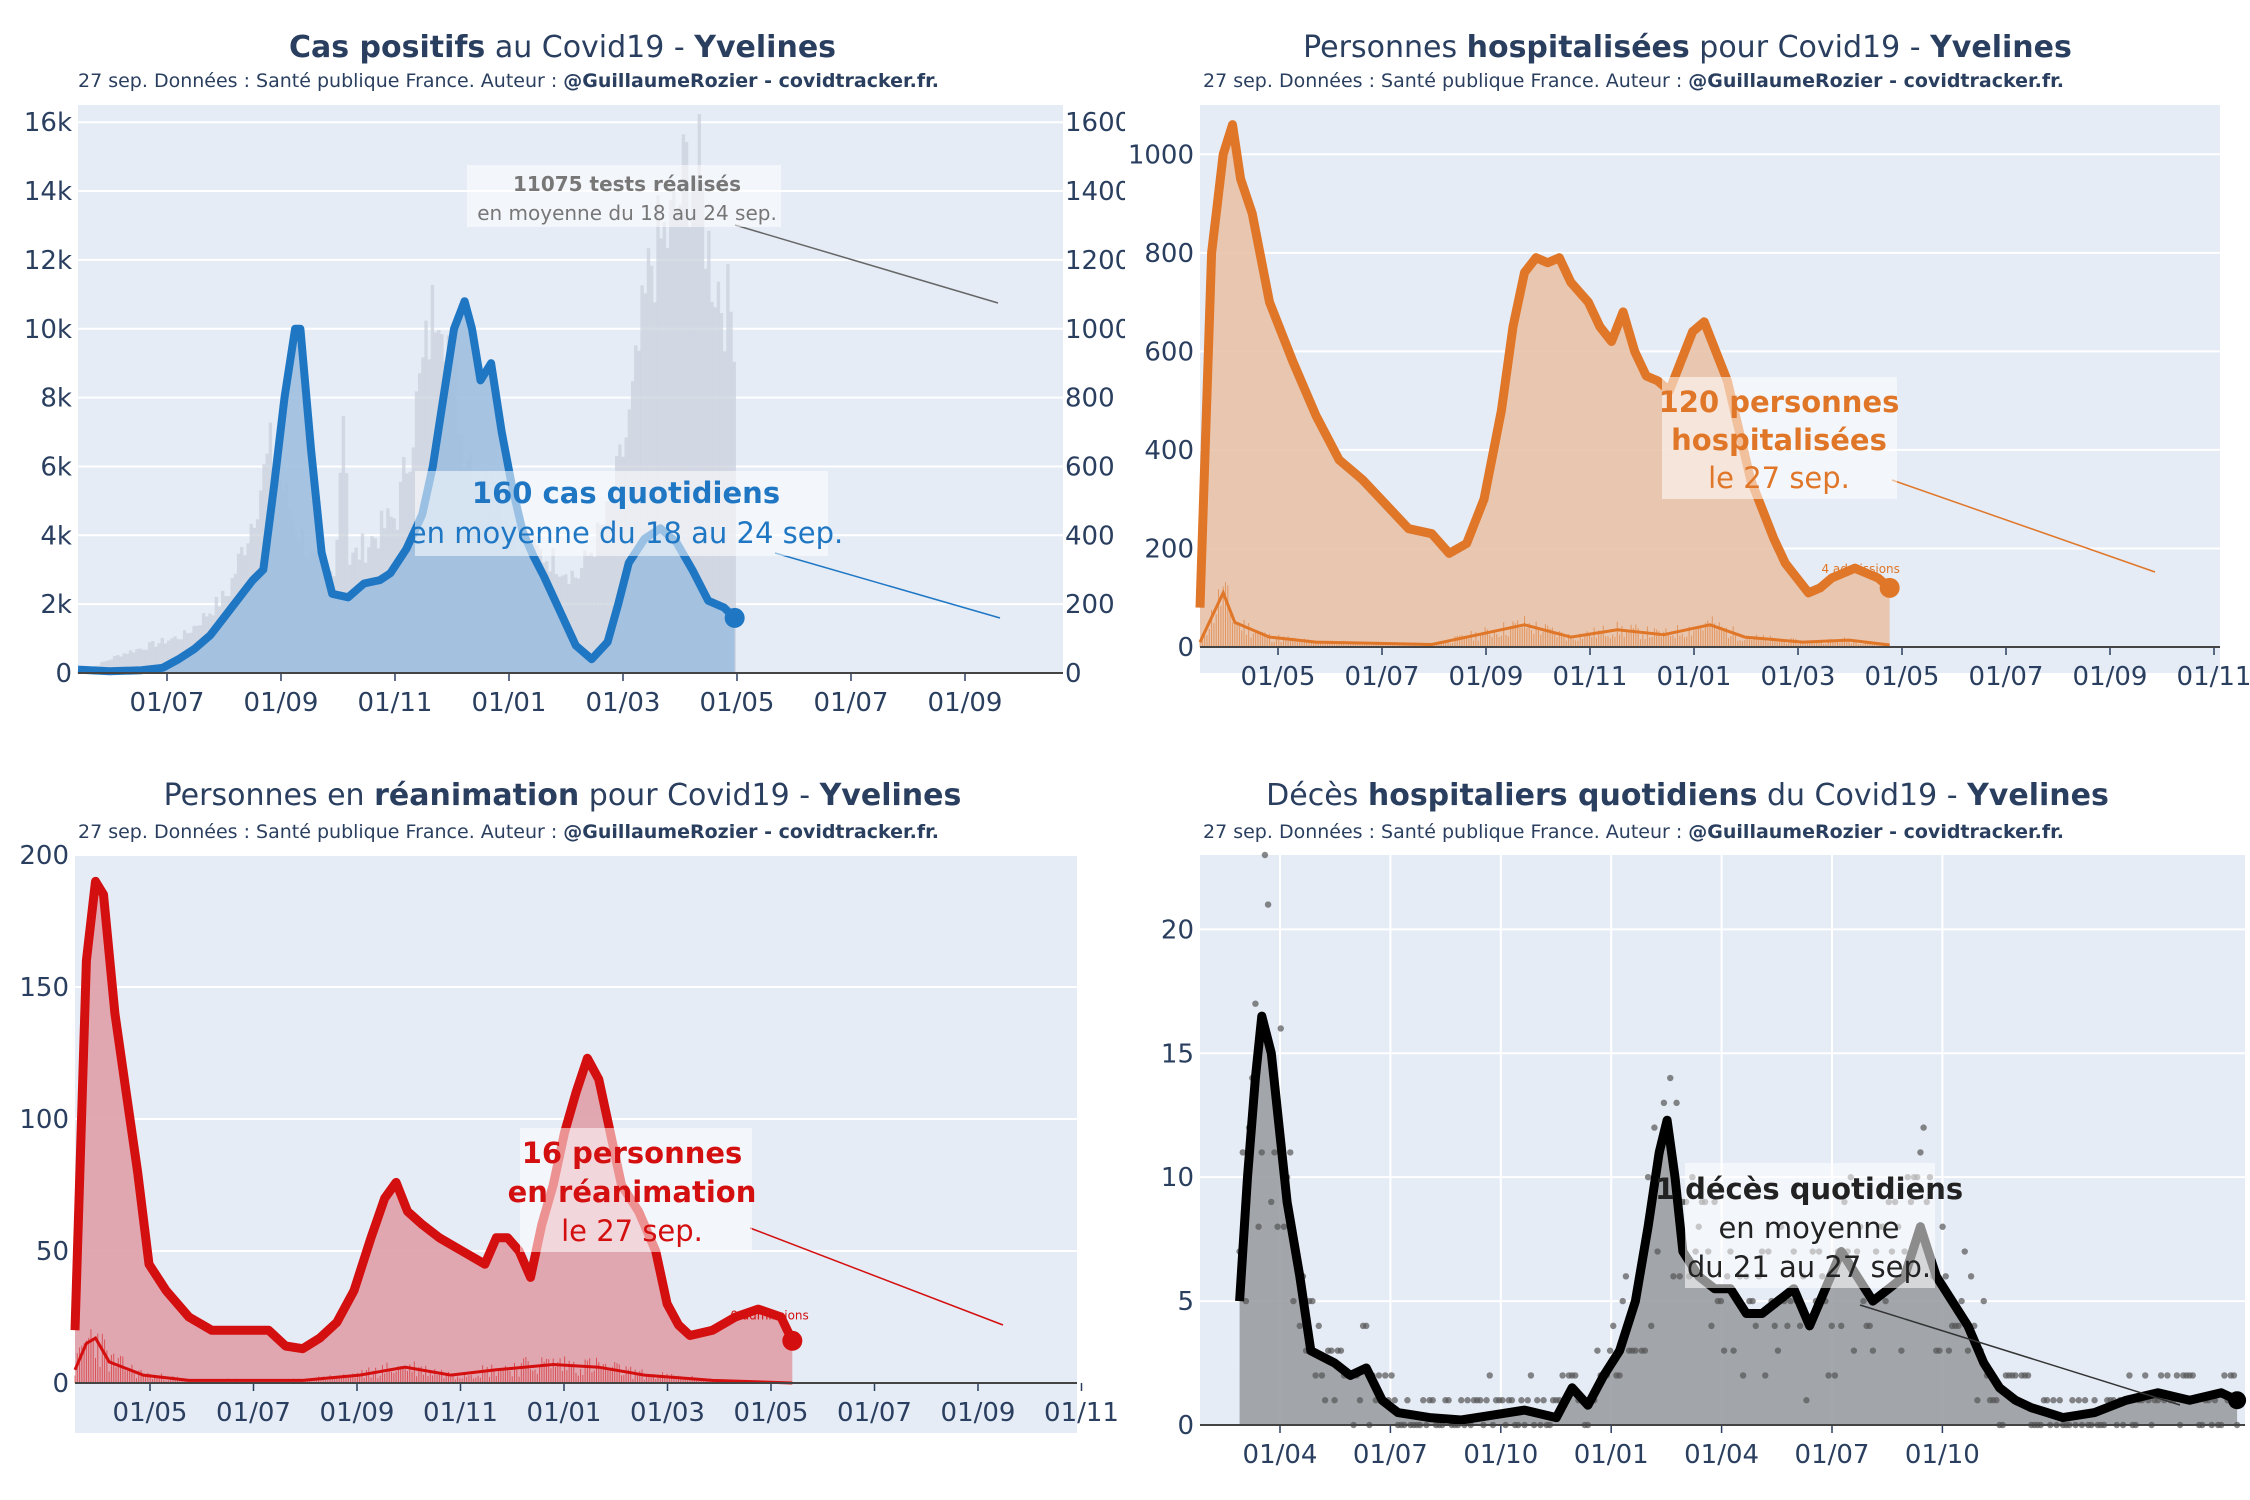  I want to click on cases-tests-annot-text: 11075 tests réalisés, so click(627, 184).